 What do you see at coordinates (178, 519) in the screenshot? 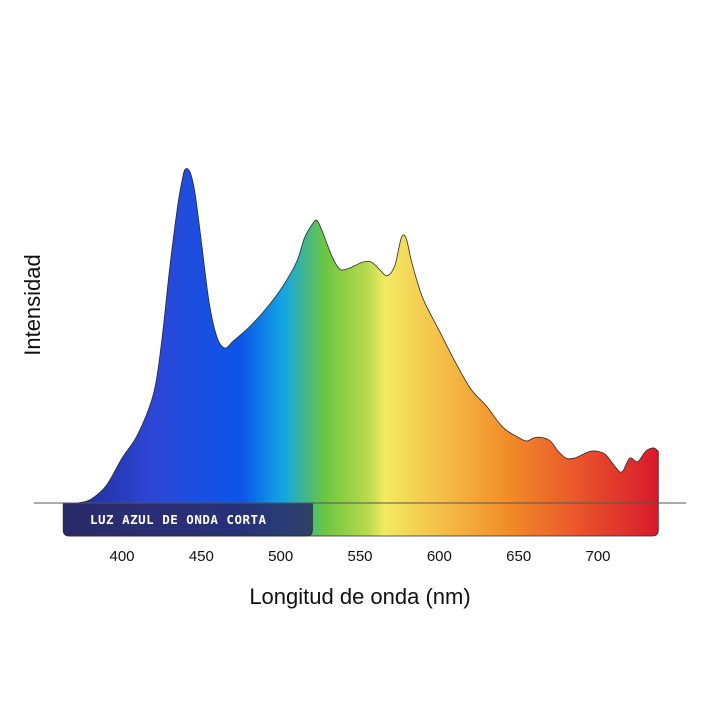
I see `short-wave-blue-light-label: LUZ AZUL DE ONDA CORTA` at bounding box center [178, 519].